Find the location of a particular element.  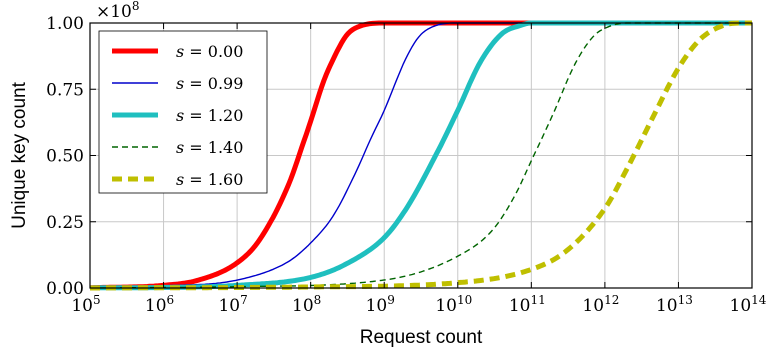

y-tick-label: 0.75 is located at coordinates (65, 90).